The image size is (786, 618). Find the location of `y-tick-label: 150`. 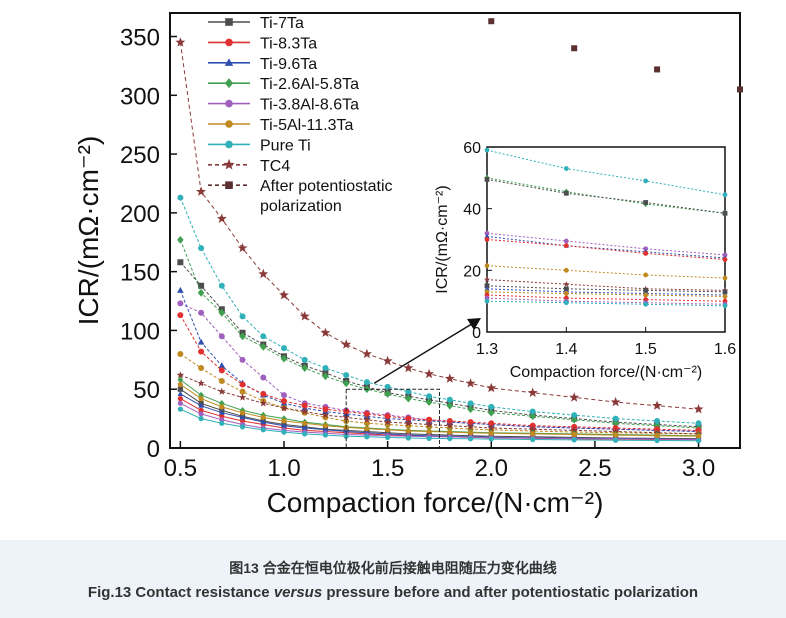

y-tick-label: 150 is located at coordinates (140, 273).